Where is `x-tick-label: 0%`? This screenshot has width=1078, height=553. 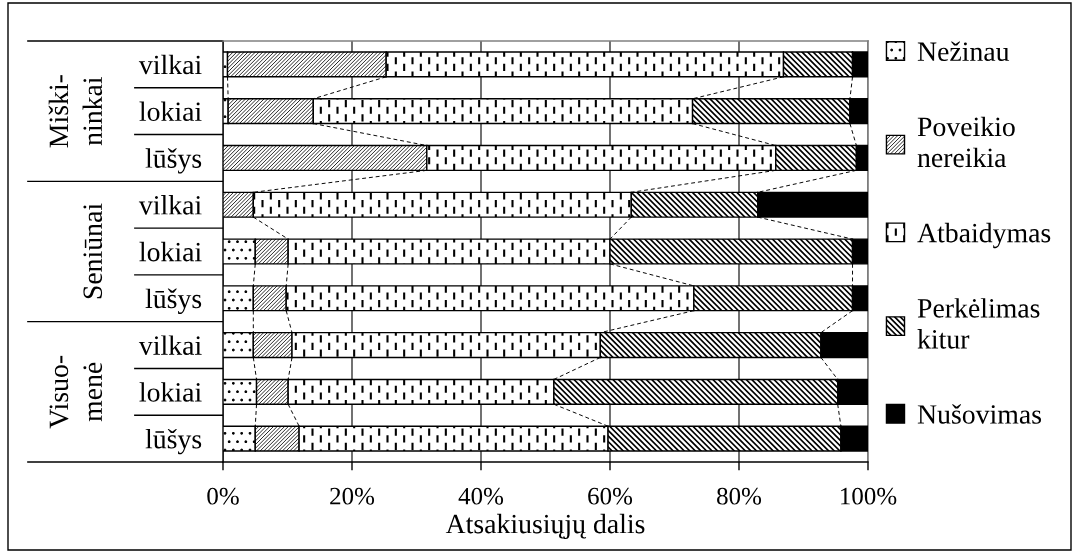
x-tick-label: 0% is located at coordinates (223, 496).